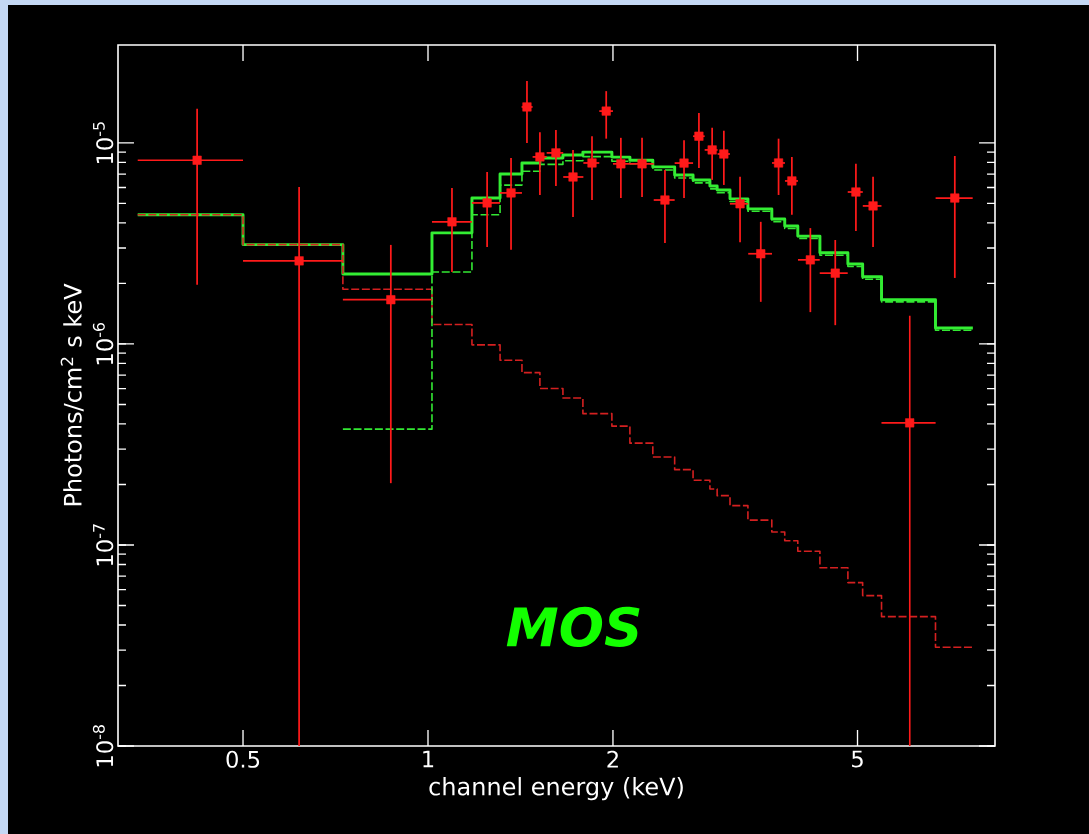 The height and width of the screenshot is (834, 1089). What do you see at coordinates (103, 143) in the screenshot?
I see `y-tick-label: 10$^{-5}$` at bounding box center [103, 143].